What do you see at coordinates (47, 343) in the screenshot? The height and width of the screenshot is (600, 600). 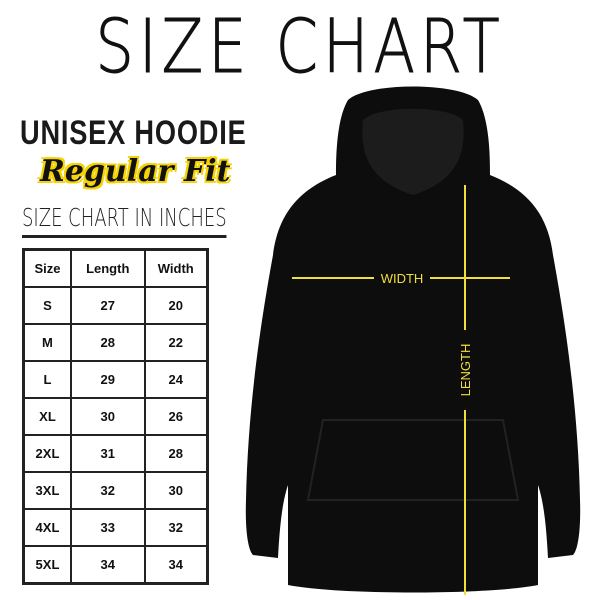 I see `table-cell: M` at bounding box center [47, 343].